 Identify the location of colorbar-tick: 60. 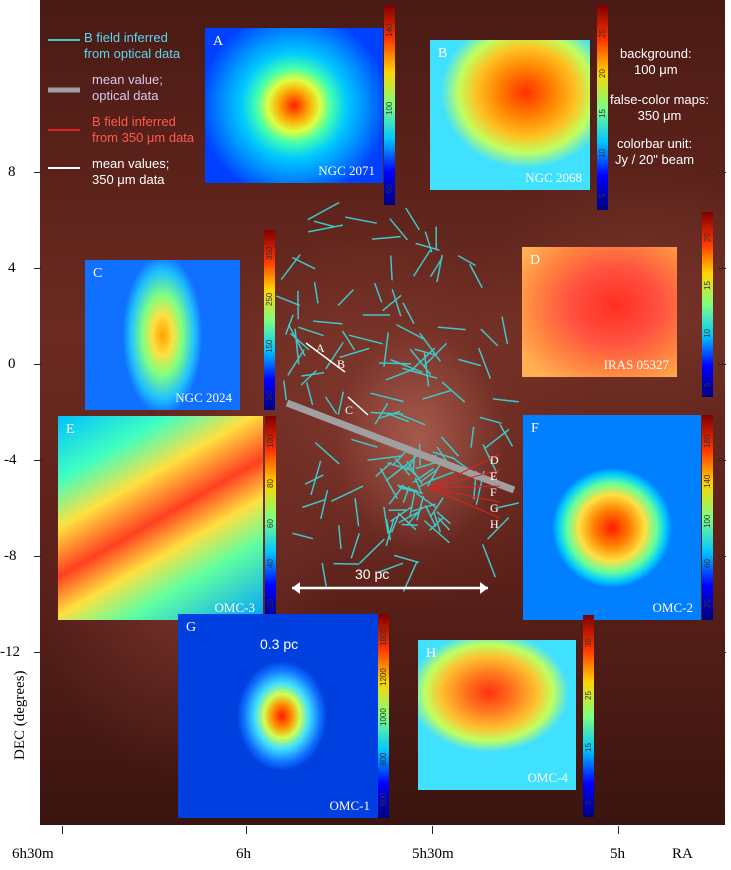
(389, 188).